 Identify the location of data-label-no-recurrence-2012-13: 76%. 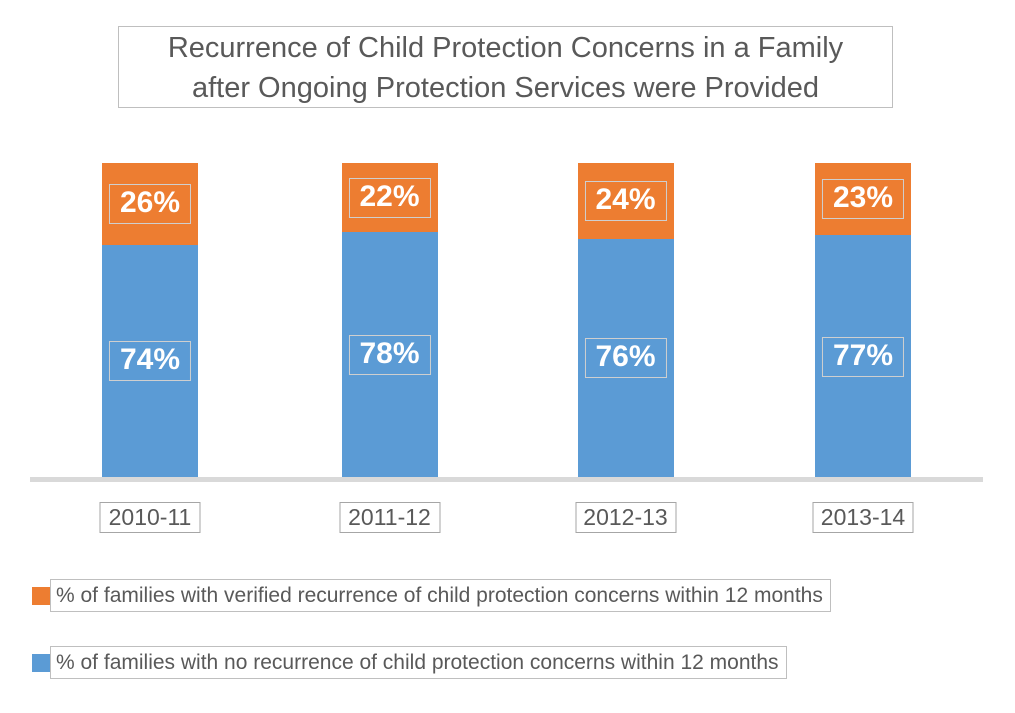
(625, 358).